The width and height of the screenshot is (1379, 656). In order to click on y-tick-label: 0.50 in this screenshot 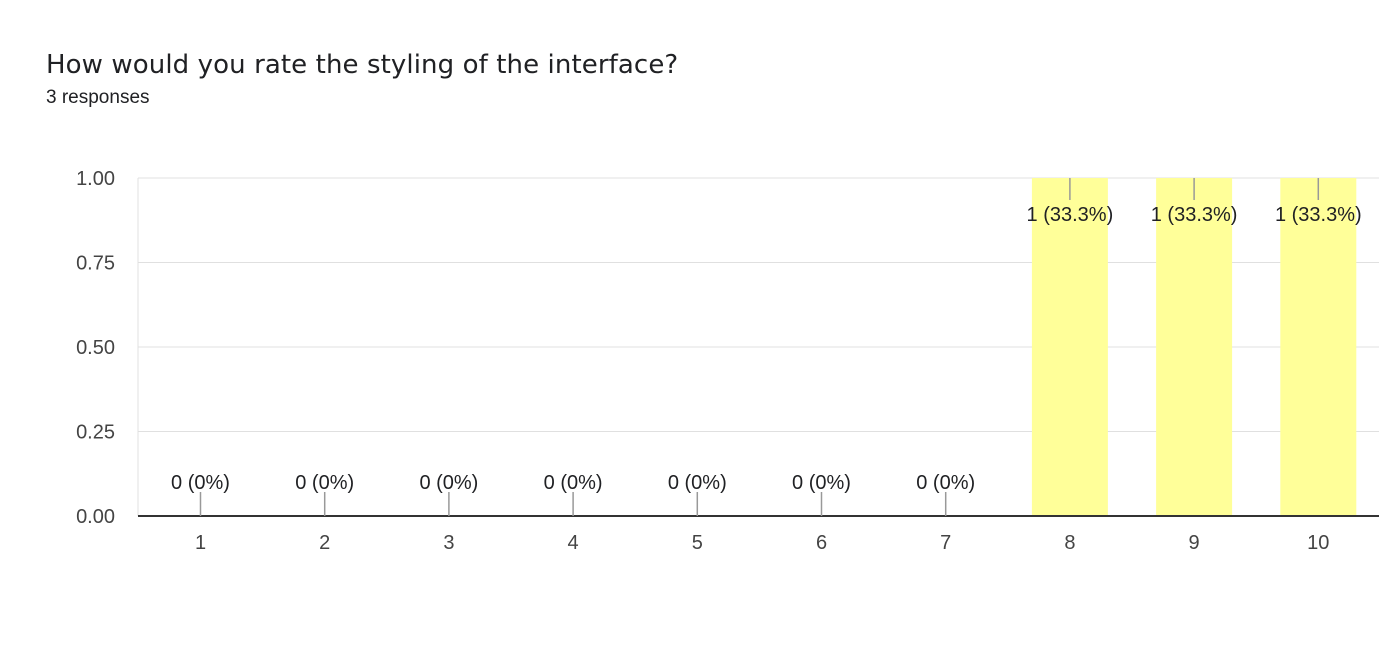, I will do `click(95, 348)`.